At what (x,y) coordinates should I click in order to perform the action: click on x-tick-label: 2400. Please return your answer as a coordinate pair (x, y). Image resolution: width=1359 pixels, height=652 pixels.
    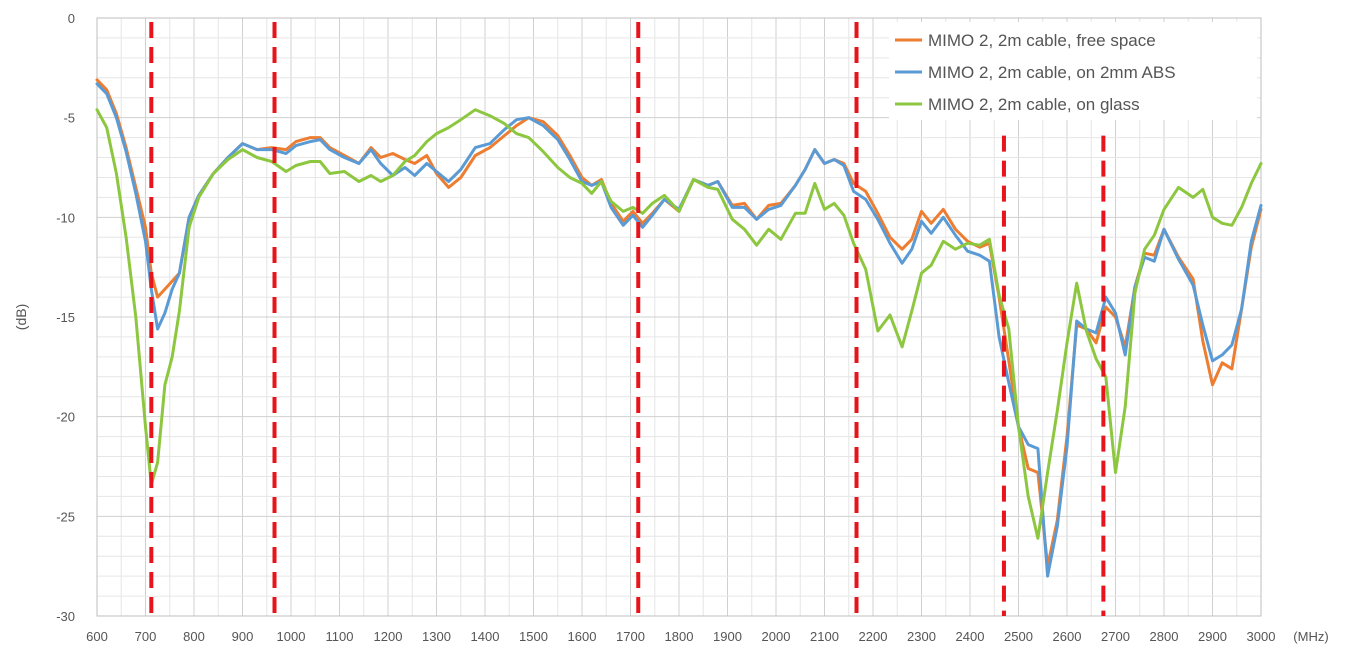
    Looking at the image, I should click on (970, 636).